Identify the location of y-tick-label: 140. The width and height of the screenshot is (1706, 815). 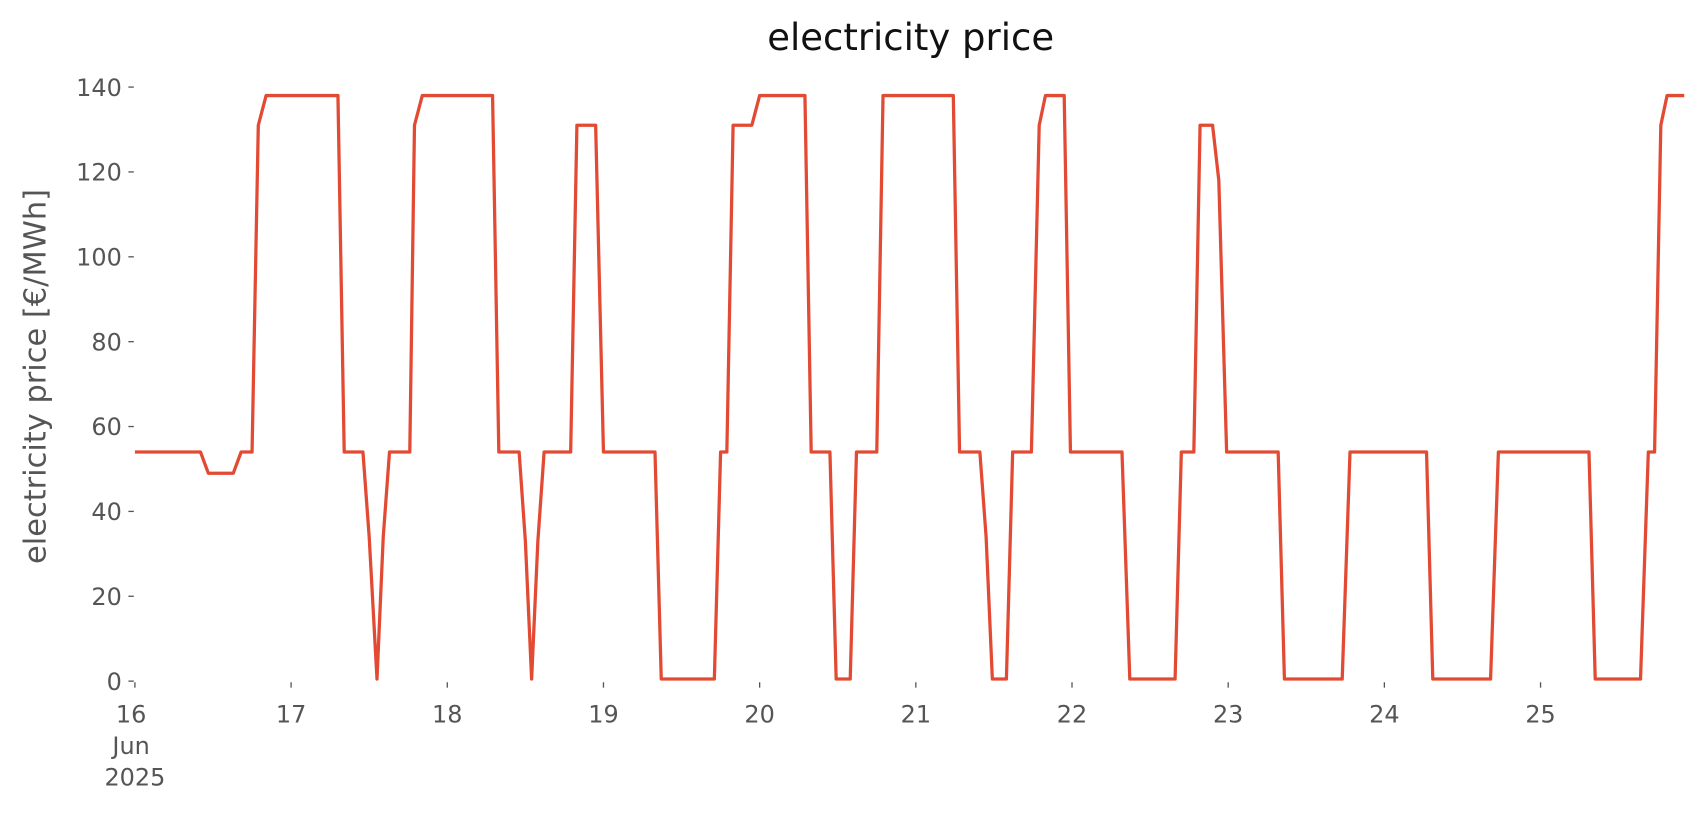
(99, 88).